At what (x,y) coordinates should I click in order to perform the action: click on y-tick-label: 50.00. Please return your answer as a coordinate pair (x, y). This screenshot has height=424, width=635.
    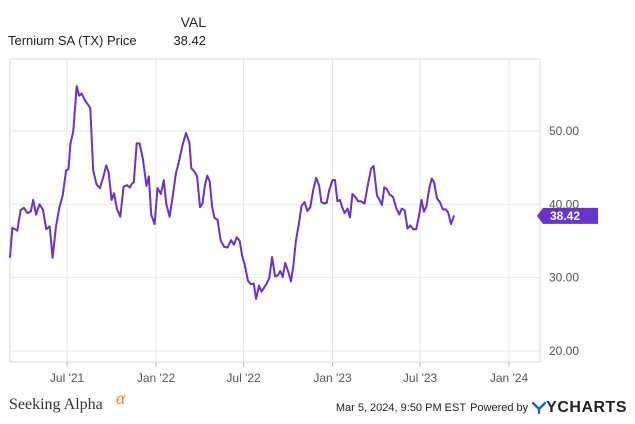
    Looking at the image, I should click on (564, 131).